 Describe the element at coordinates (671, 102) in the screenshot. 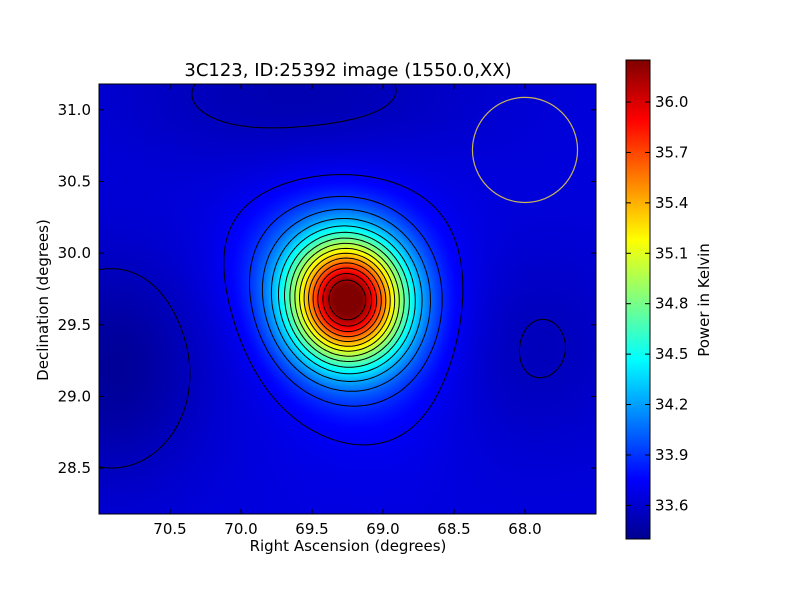

I see `colorbar-tick-label: 36.0` at that location.